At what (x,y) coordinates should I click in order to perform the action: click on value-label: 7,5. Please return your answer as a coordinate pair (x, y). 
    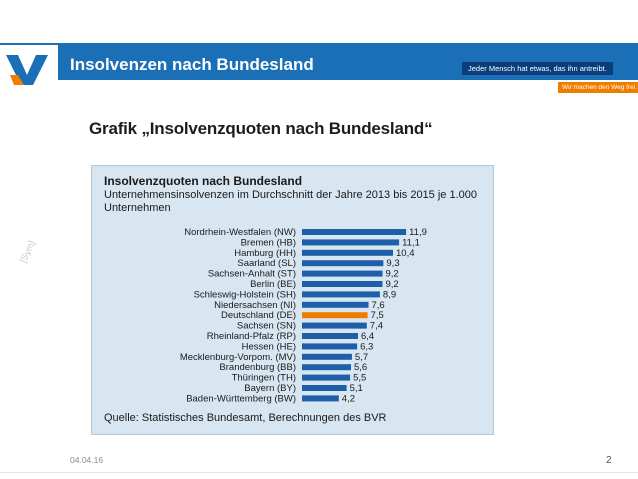
    Looking at the image, I should click on (377, 315).